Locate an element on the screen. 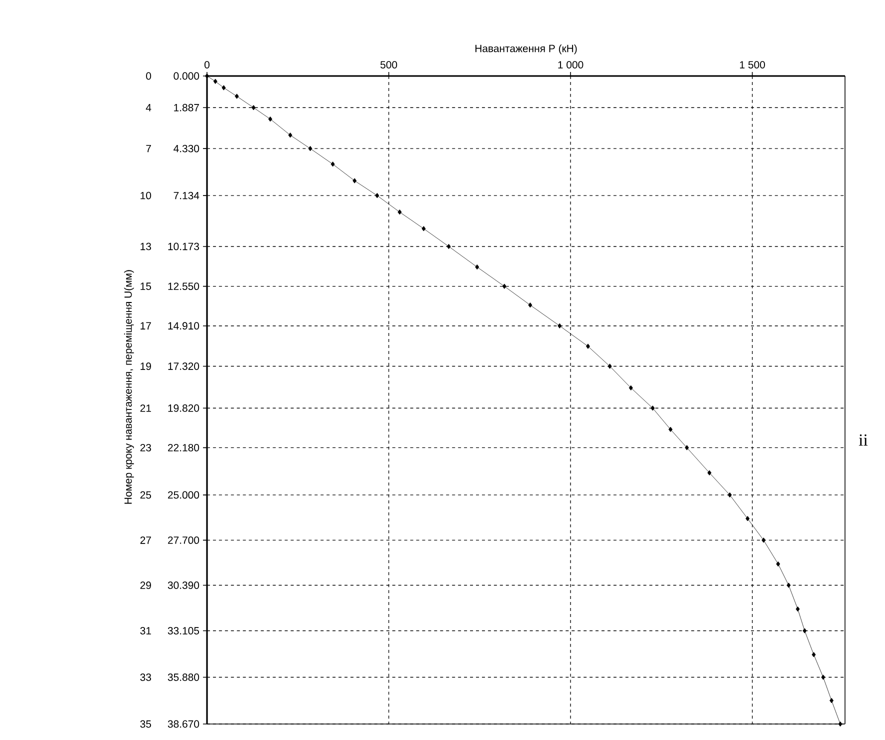 This screenshot has height=740, width=885. text: 13 is located at coordinates (146, 246).